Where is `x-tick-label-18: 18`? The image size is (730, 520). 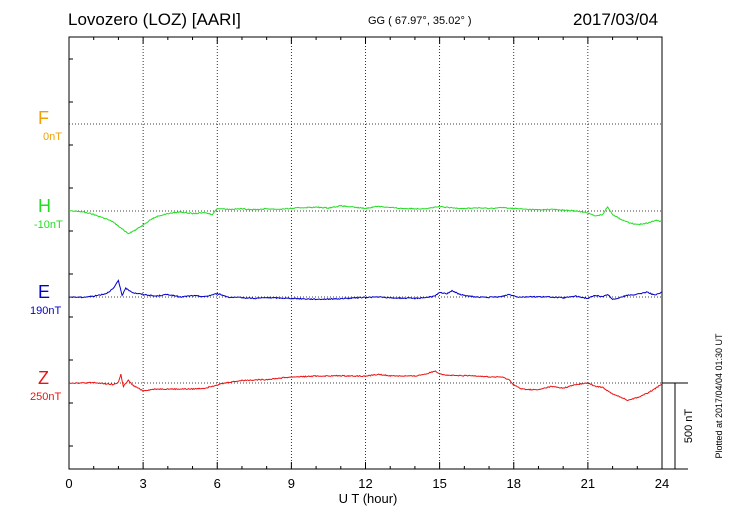 x-tick-label-18: 18 is located at coordinates (514, 483).